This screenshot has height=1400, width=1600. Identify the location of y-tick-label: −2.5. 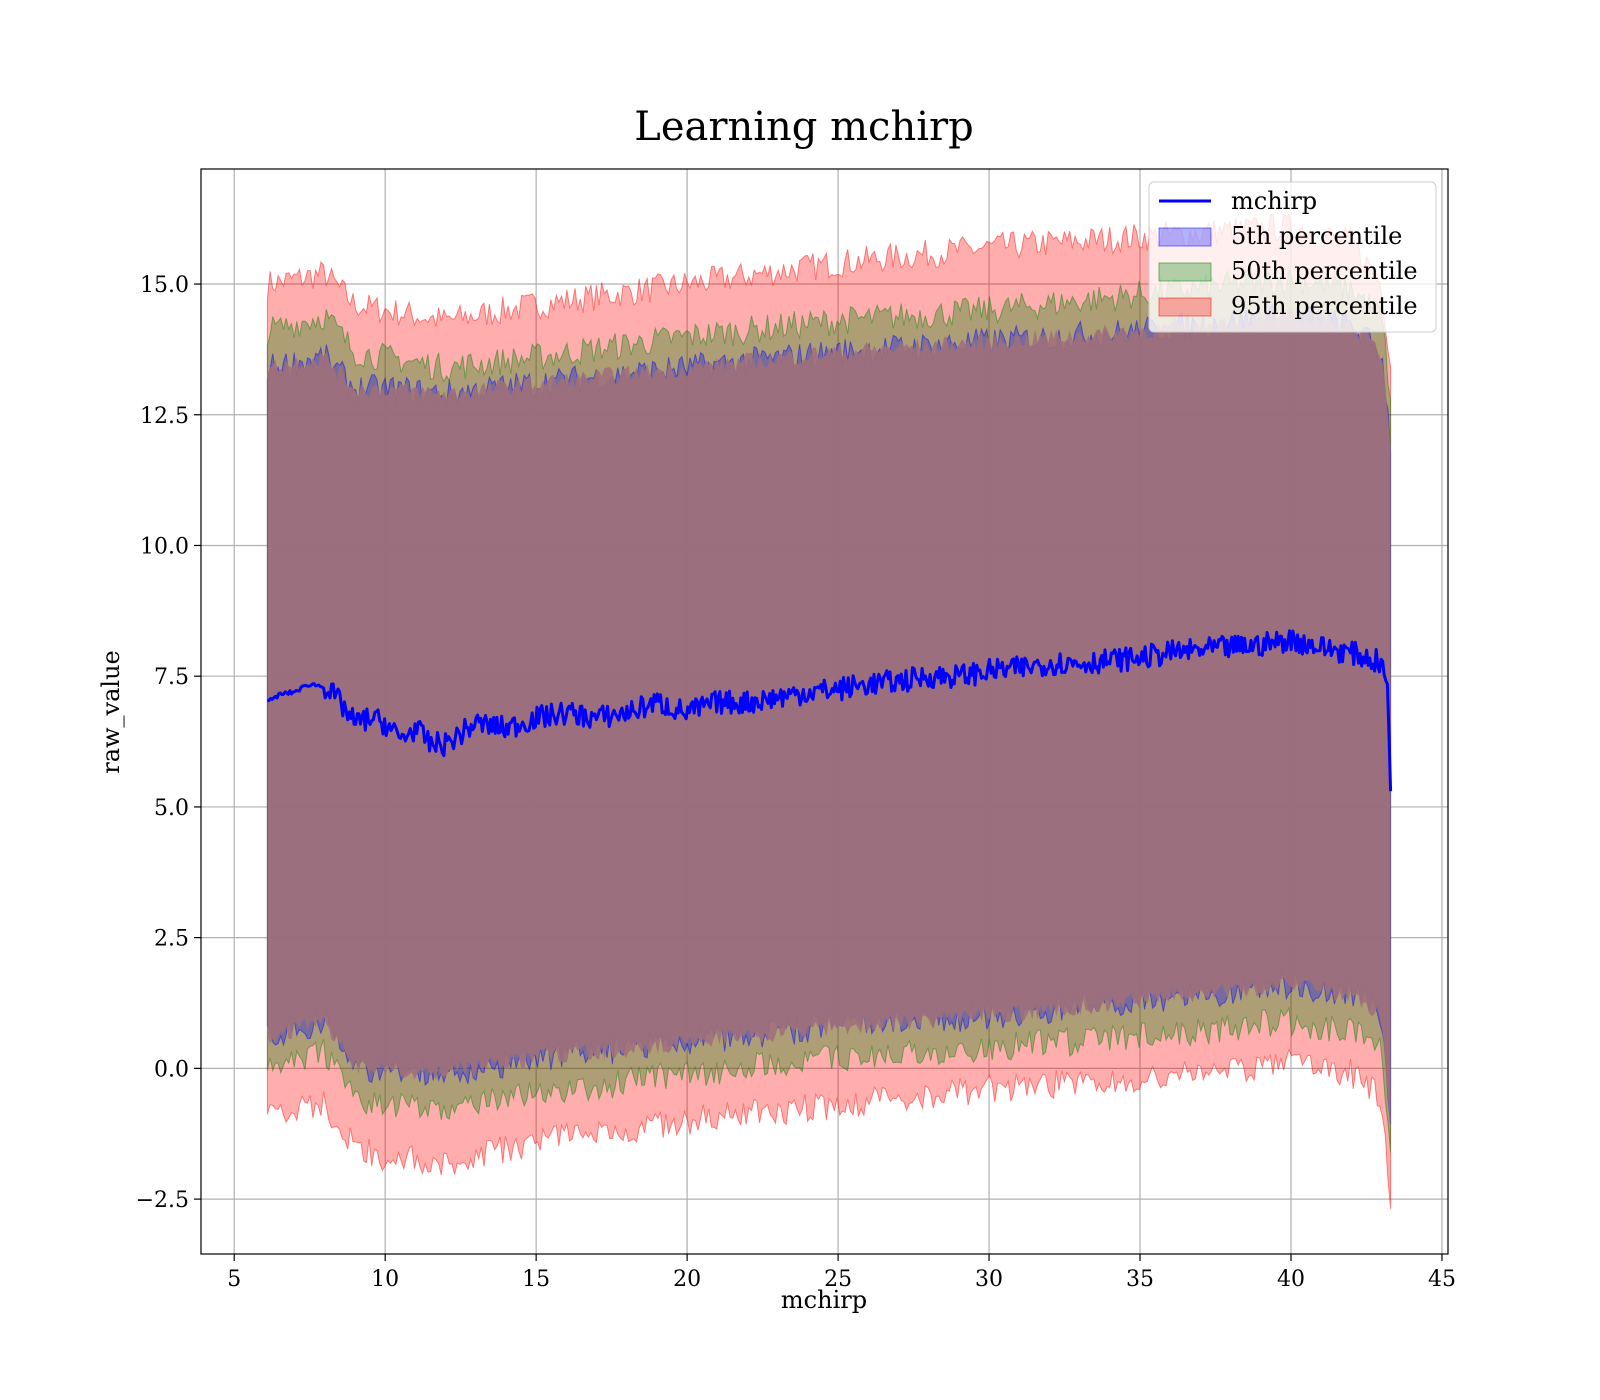
(162, 1200).